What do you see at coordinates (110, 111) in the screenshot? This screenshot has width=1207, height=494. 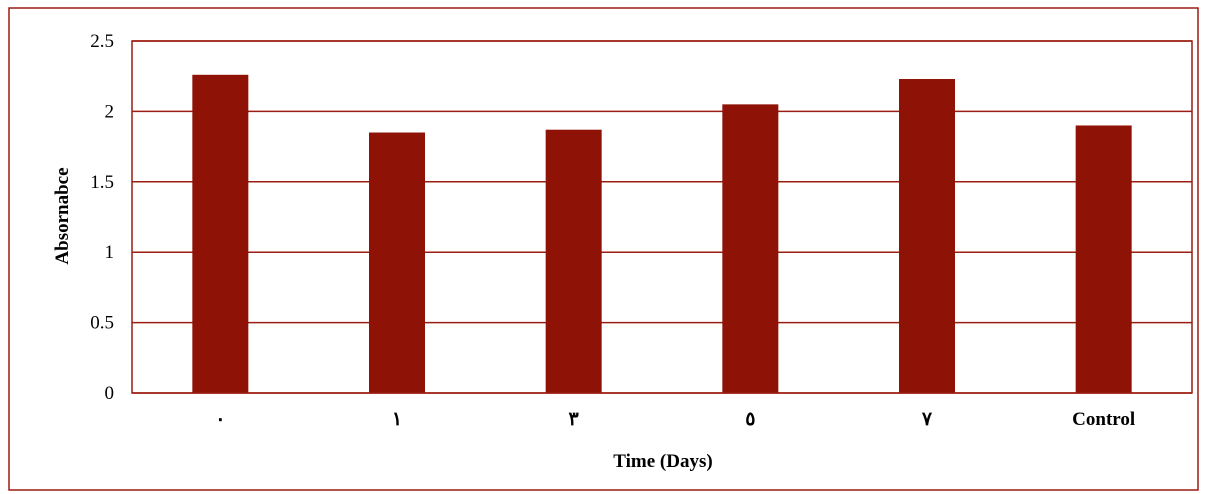 I see `y-tick-label: 2` at bounding box center [110, 111].